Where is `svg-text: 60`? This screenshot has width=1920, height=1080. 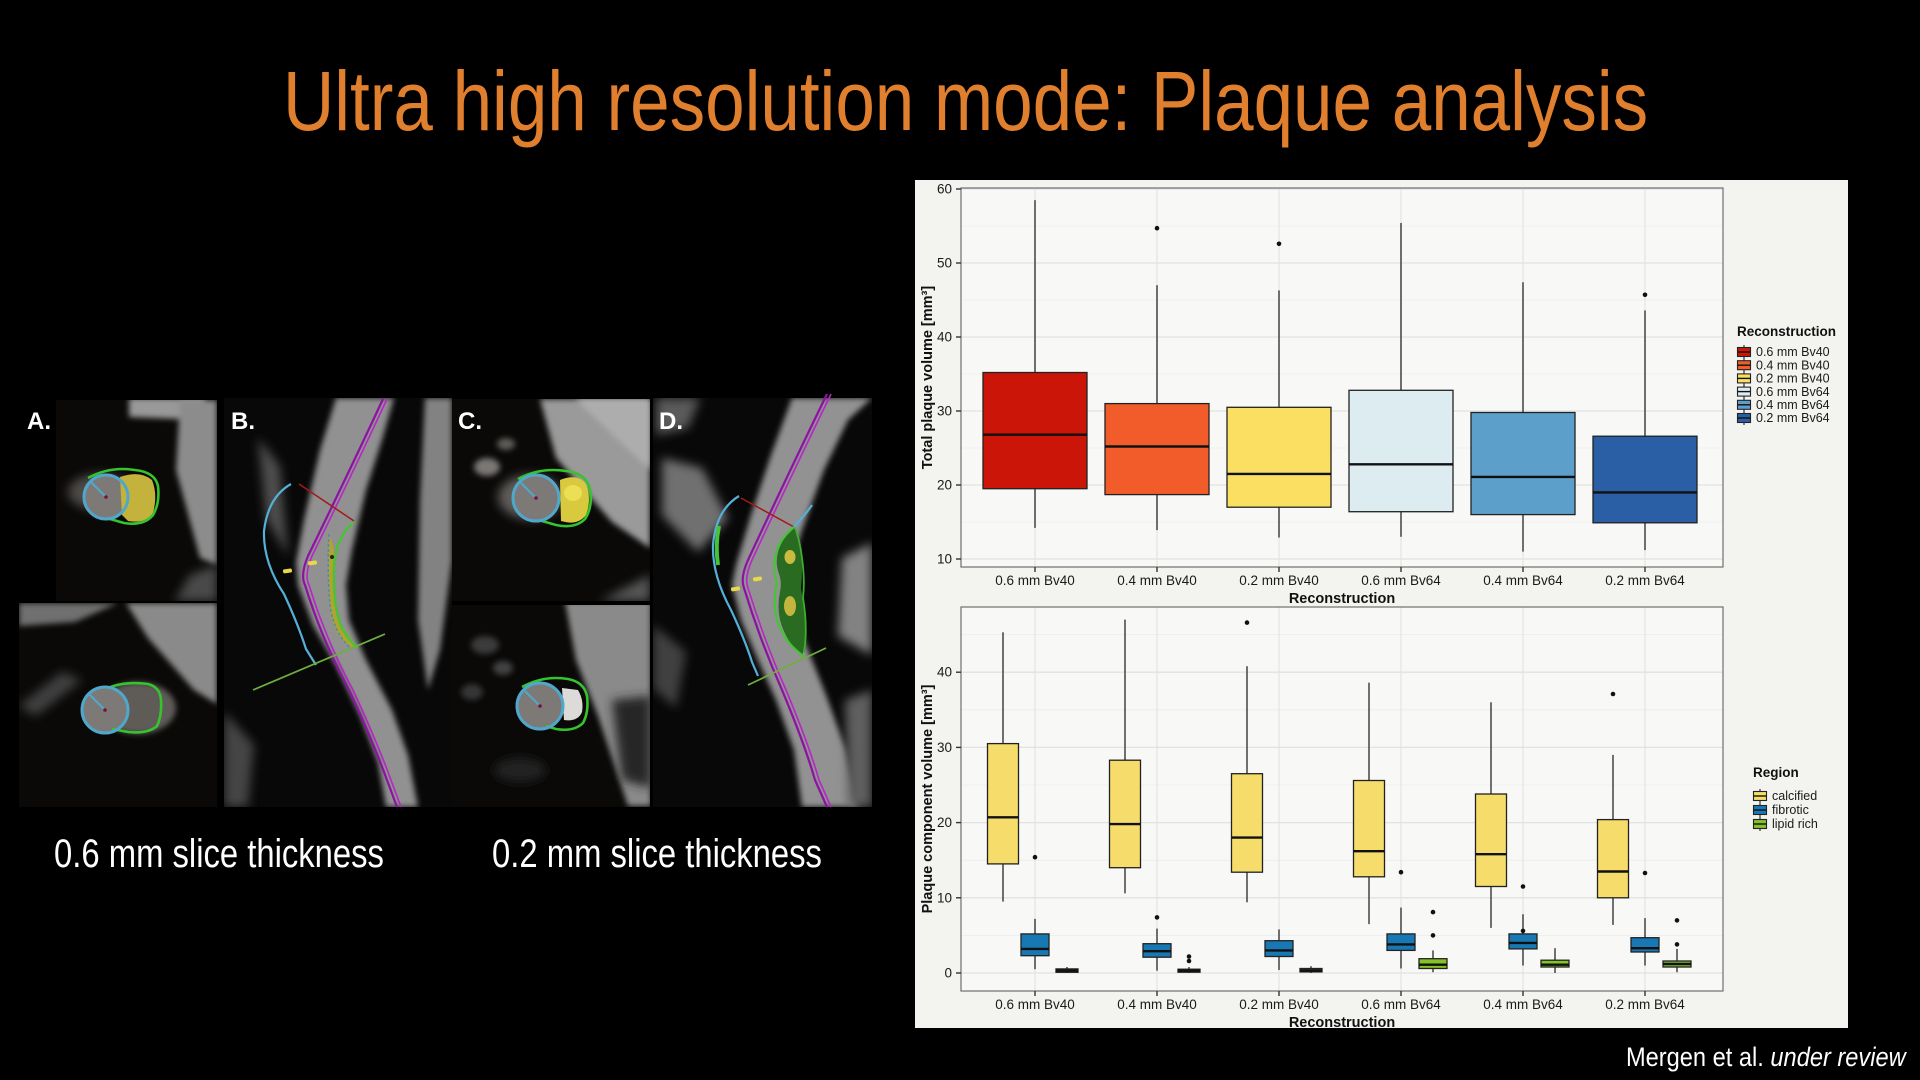 svg-text: 60 is located at coordinates (944, 189).